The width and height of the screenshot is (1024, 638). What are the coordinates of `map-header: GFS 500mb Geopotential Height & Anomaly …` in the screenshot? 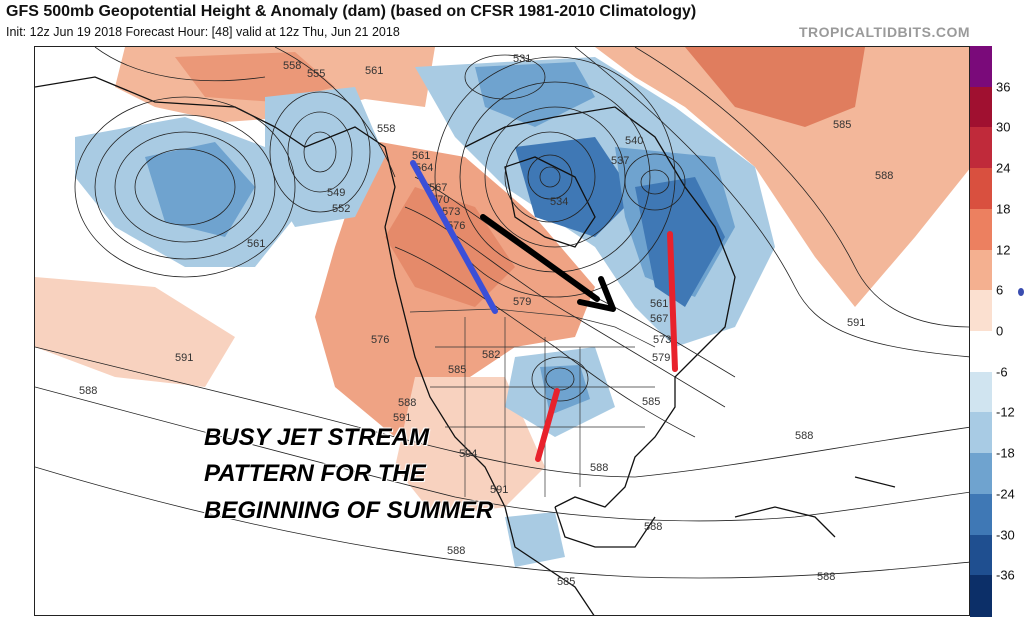 It's located at (512, 22).